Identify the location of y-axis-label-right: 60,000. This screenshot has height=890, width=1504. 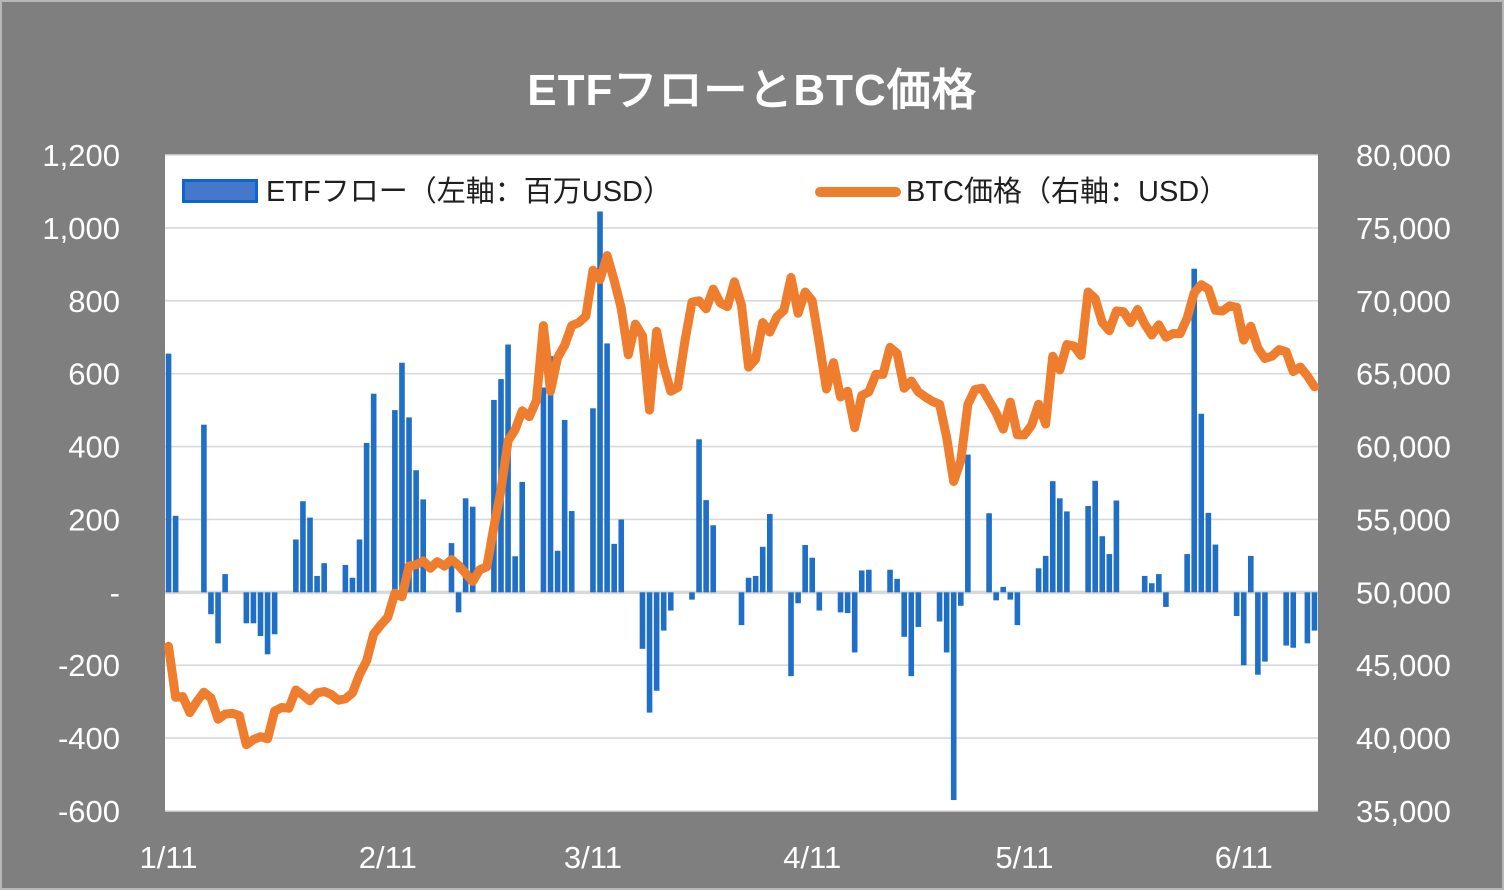
(1403, 447).